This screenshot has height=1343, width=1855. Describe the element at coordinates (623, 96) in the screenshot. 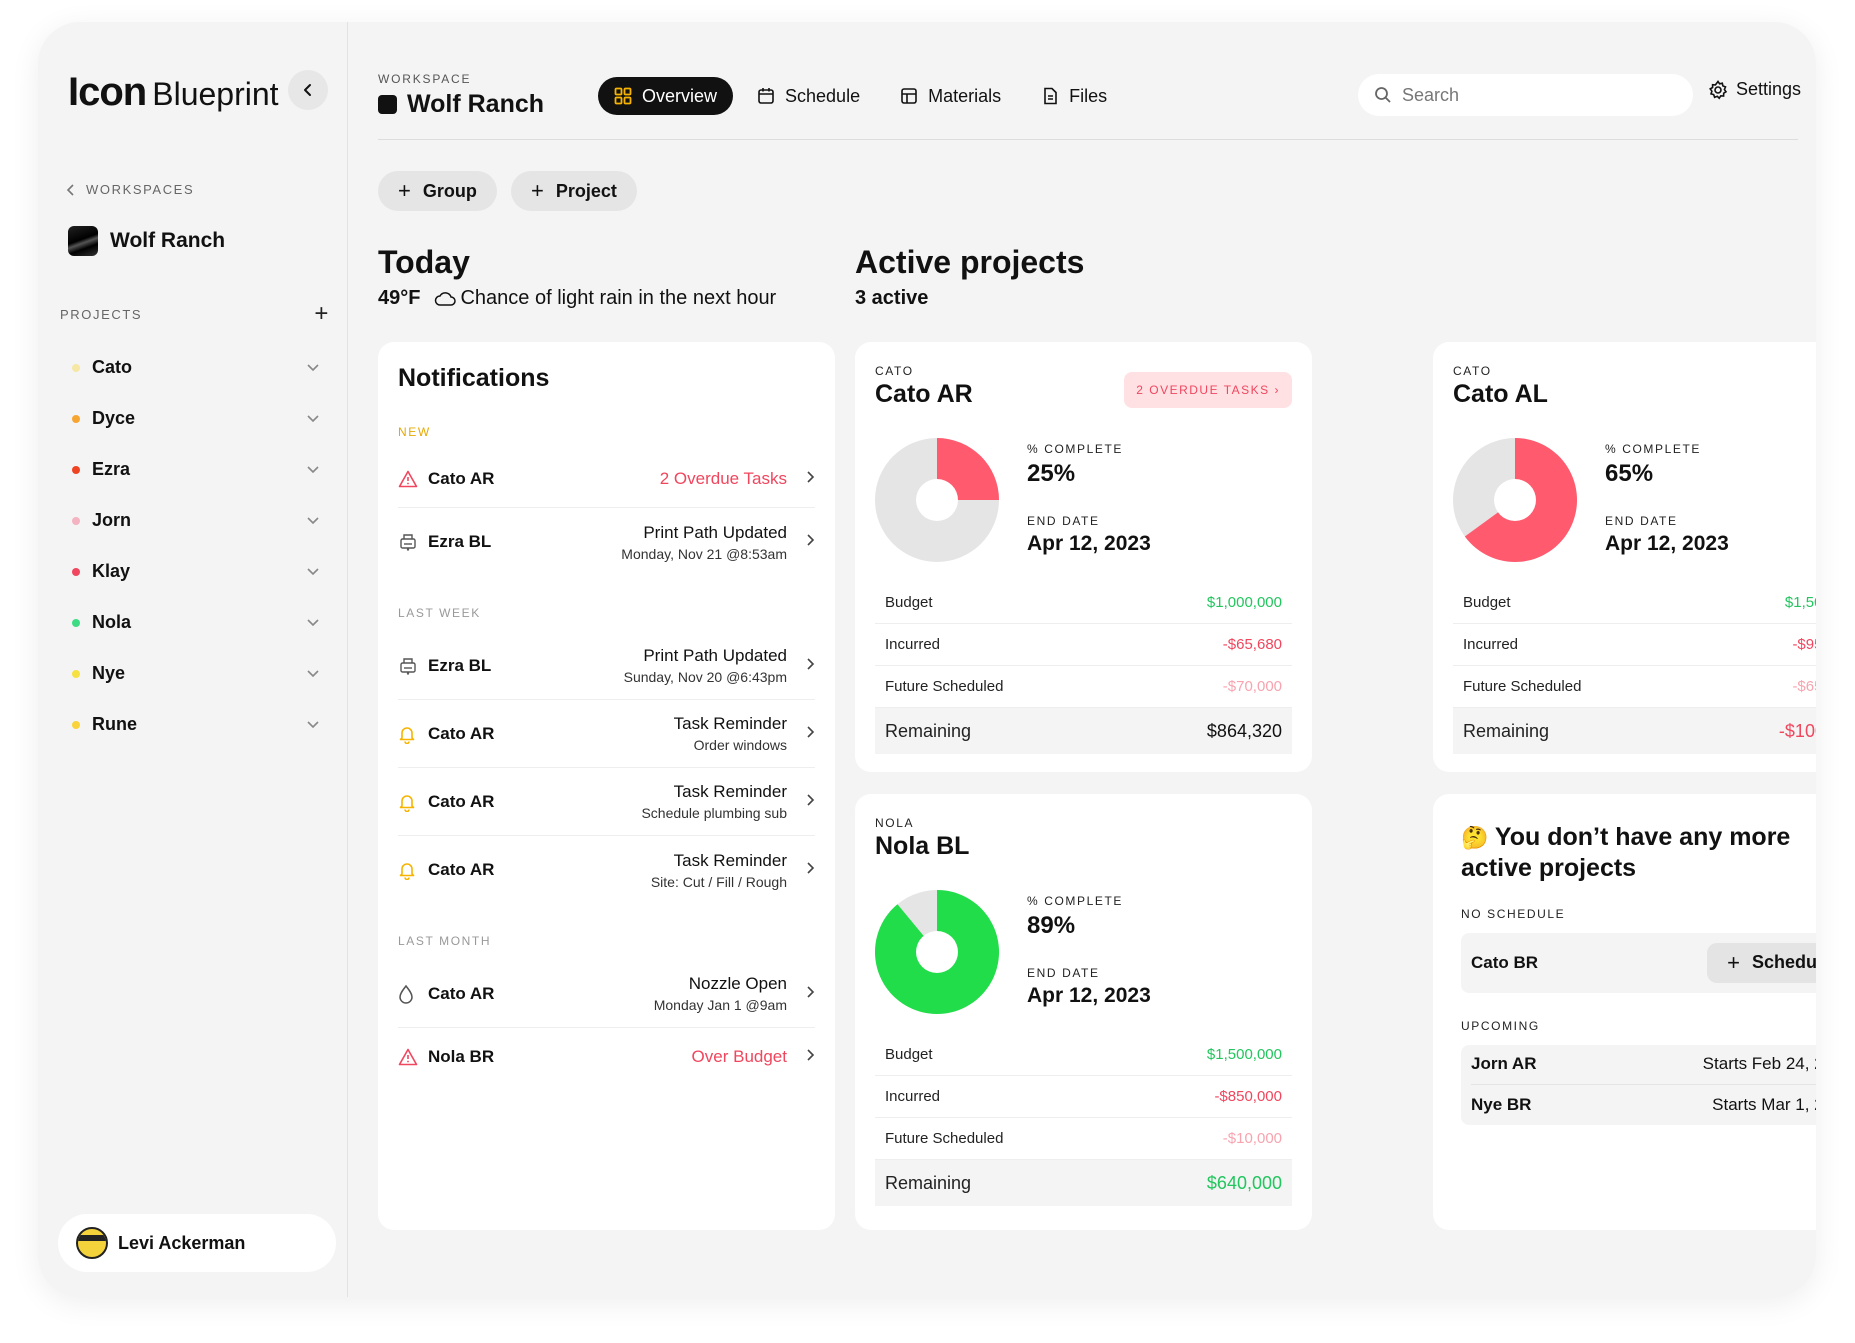

I see `grid-icon` at that location.